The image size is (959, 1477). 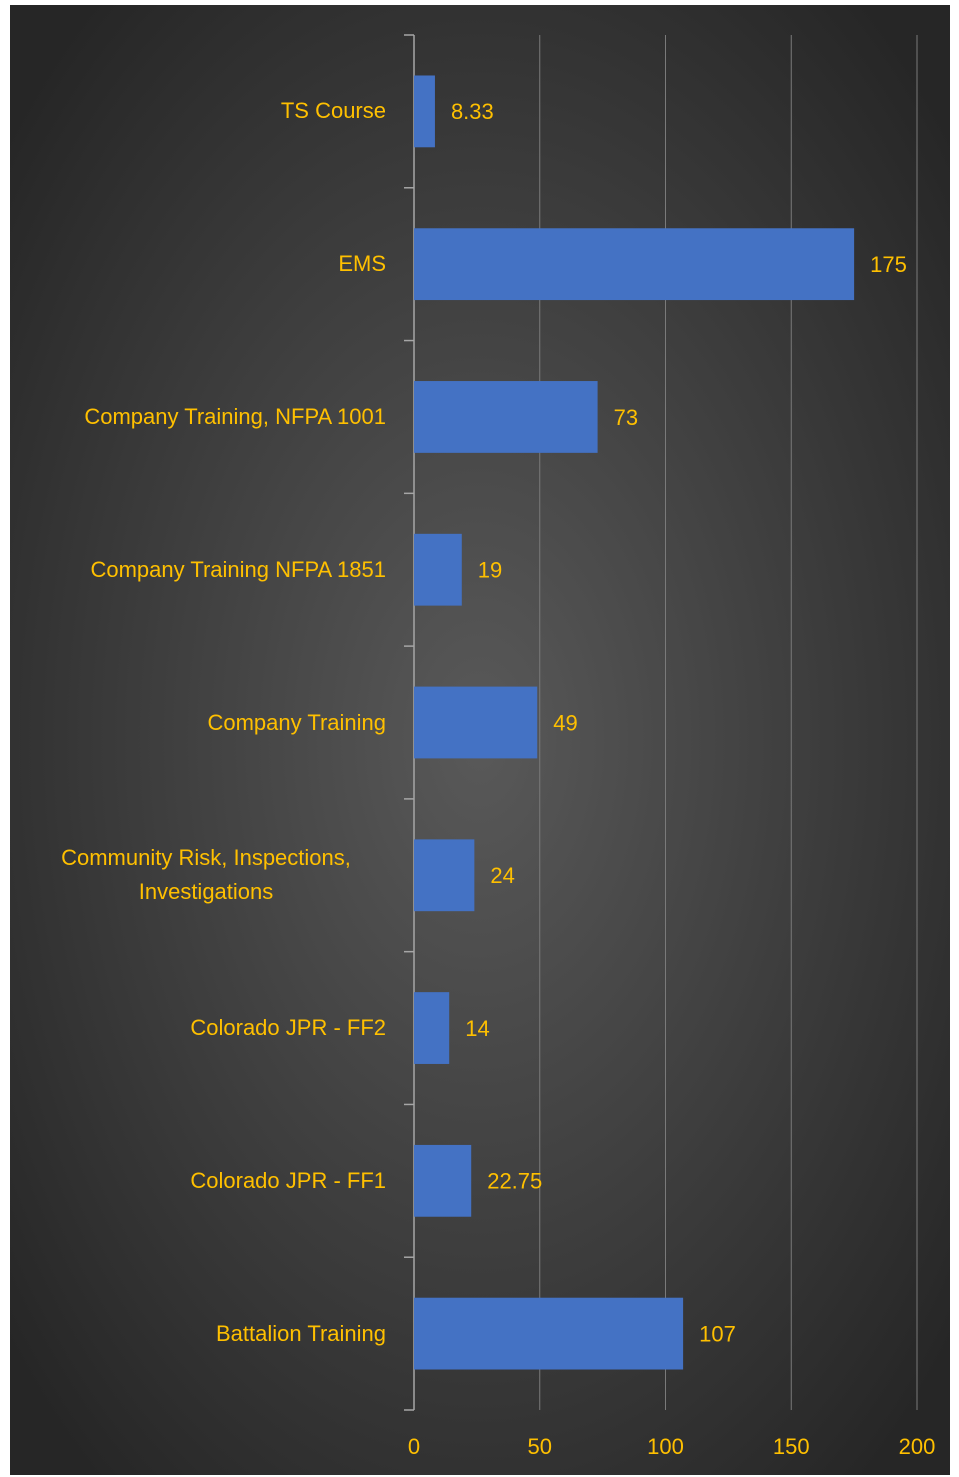 I want to click on y-tick-label-box: TS Course, so click(x=333, y=111).